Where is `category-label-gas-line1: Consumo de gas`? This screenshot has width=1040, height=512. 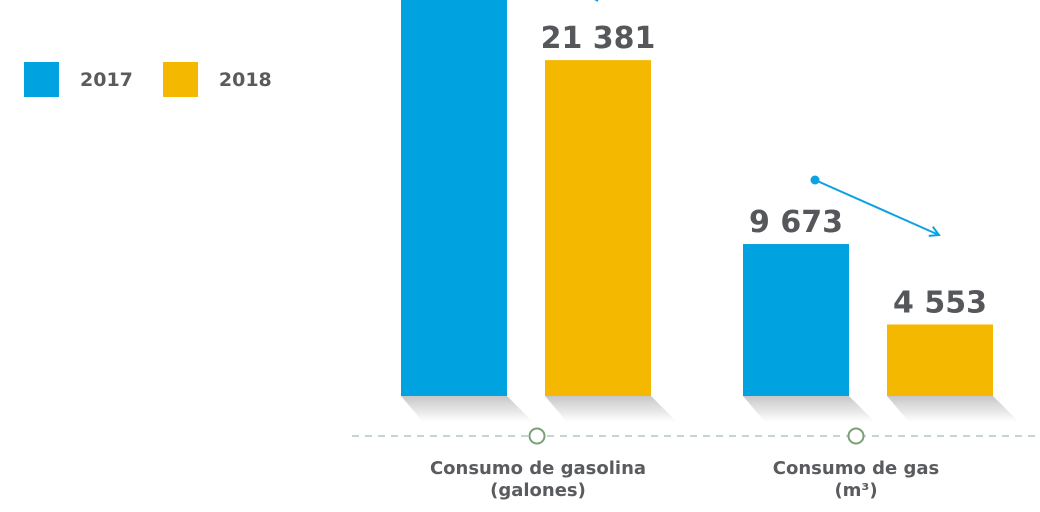
category-label-gas-line1: Consumo de gas is located at coordinates (856, 468).